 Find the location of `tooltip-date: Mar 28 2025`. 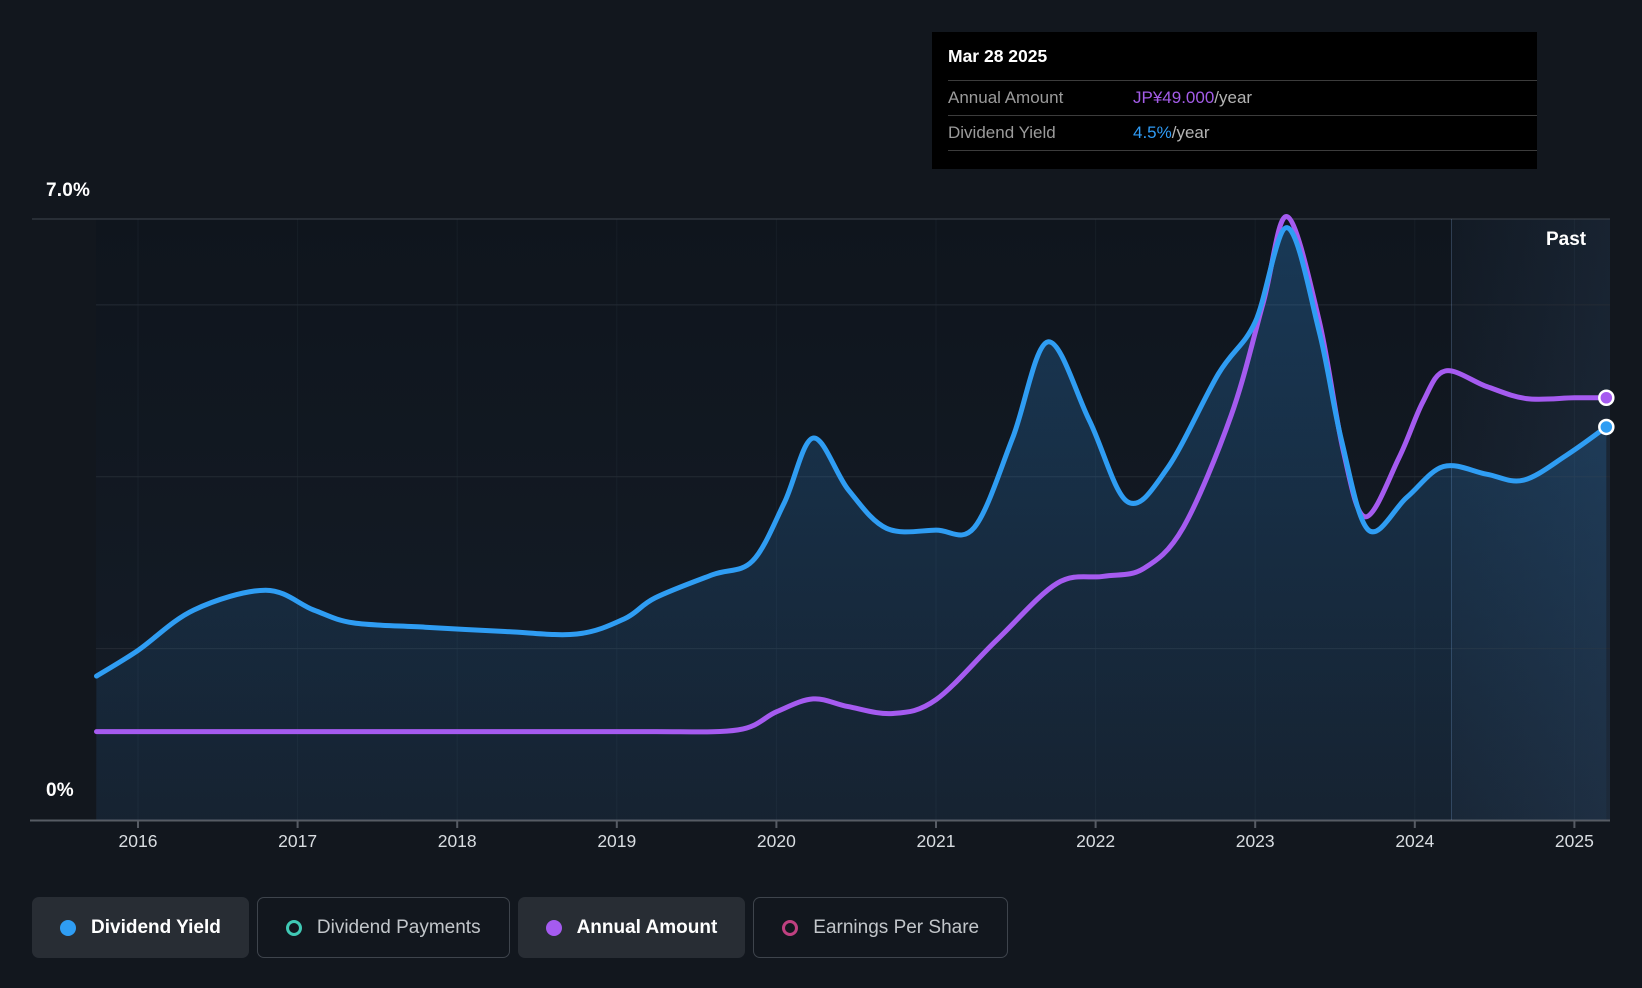

tooltip-date: Mar 28 2025 is located at coordinates (1242, 56).